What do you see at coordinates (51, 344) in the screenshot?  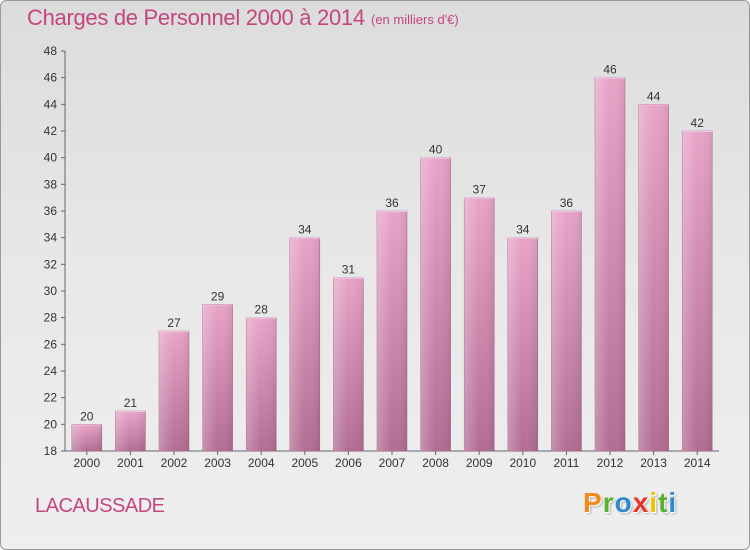 I see `y-tick-label: 26` at bounding box center [51, 344].